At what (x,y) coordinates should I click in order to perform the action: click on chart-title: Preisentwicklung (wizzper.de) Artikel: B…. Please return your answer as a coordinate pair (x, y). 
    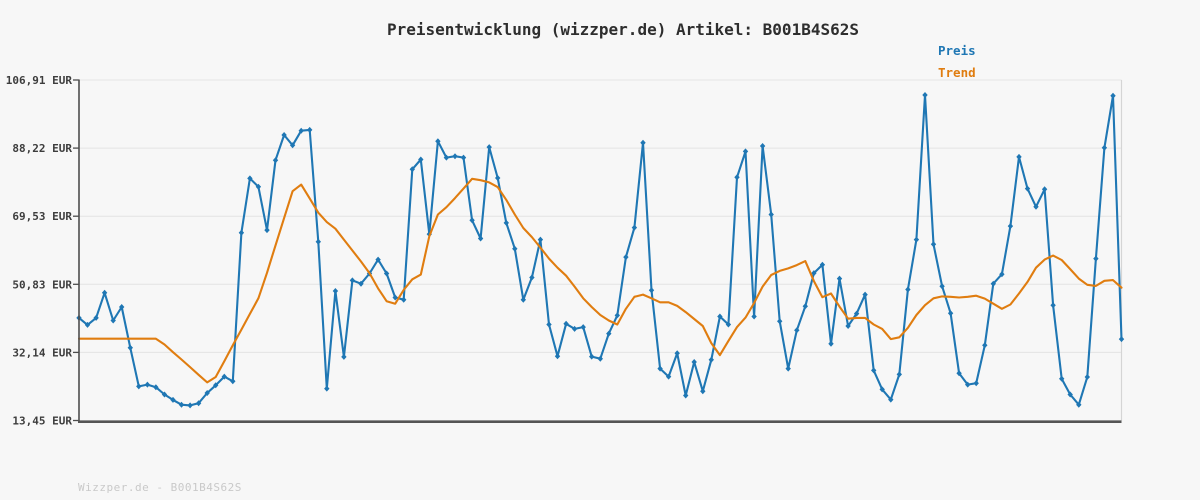
    Looking at the image, I should click on (622, 29).